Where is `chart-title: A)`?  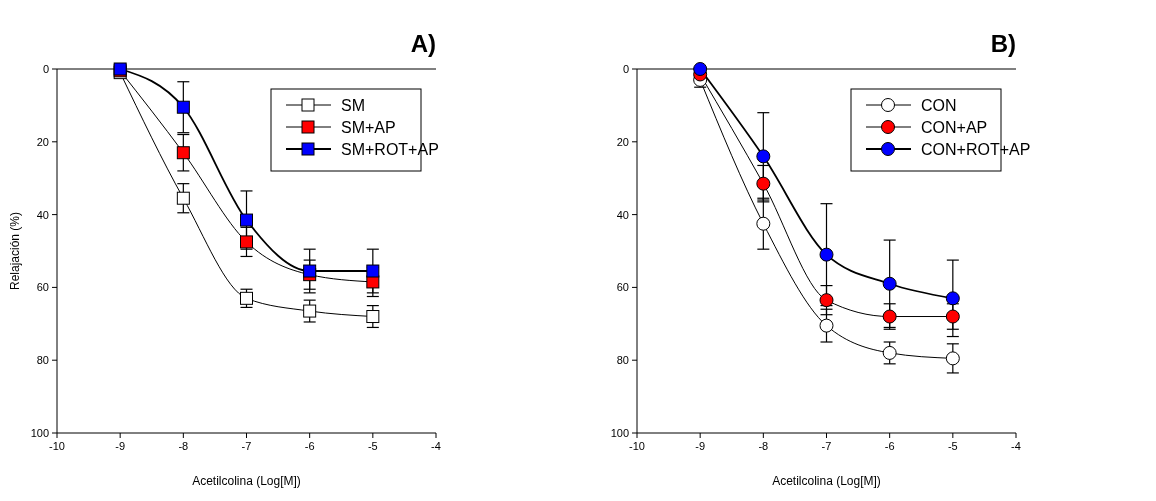 chart-title: A) is located at coordinates (423, 43).